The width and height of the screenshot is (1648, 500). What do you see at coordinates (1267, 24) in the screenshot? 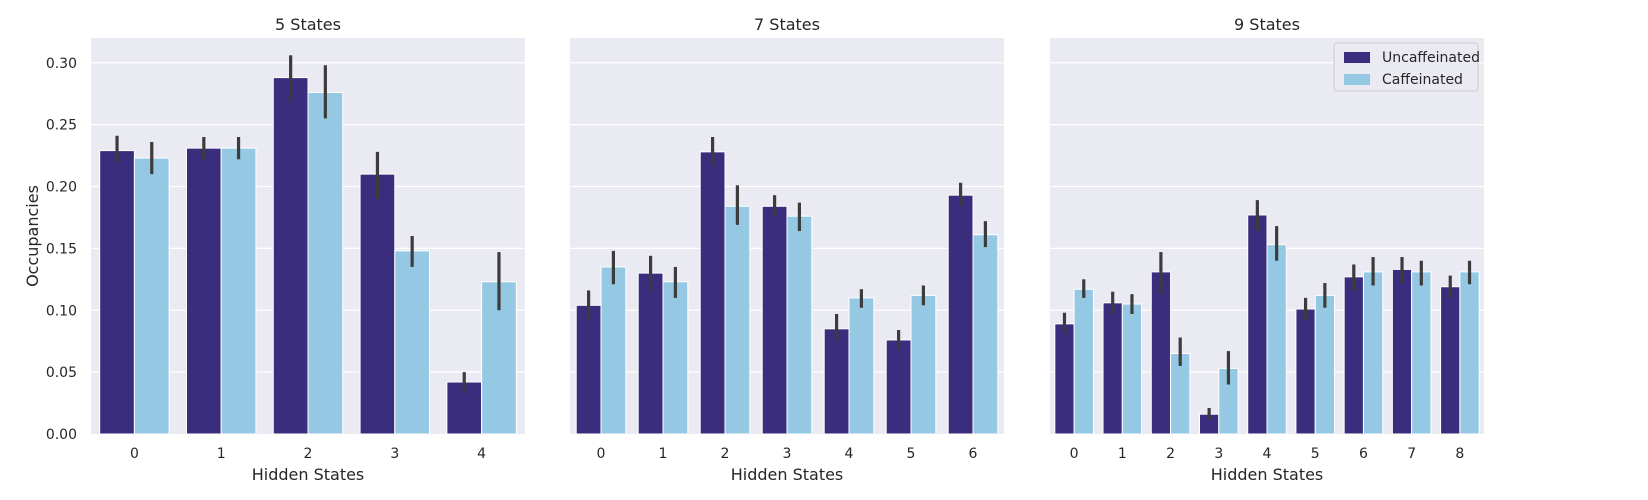
I see `panel-title: 9 States` at bounding box center [1267, 24].